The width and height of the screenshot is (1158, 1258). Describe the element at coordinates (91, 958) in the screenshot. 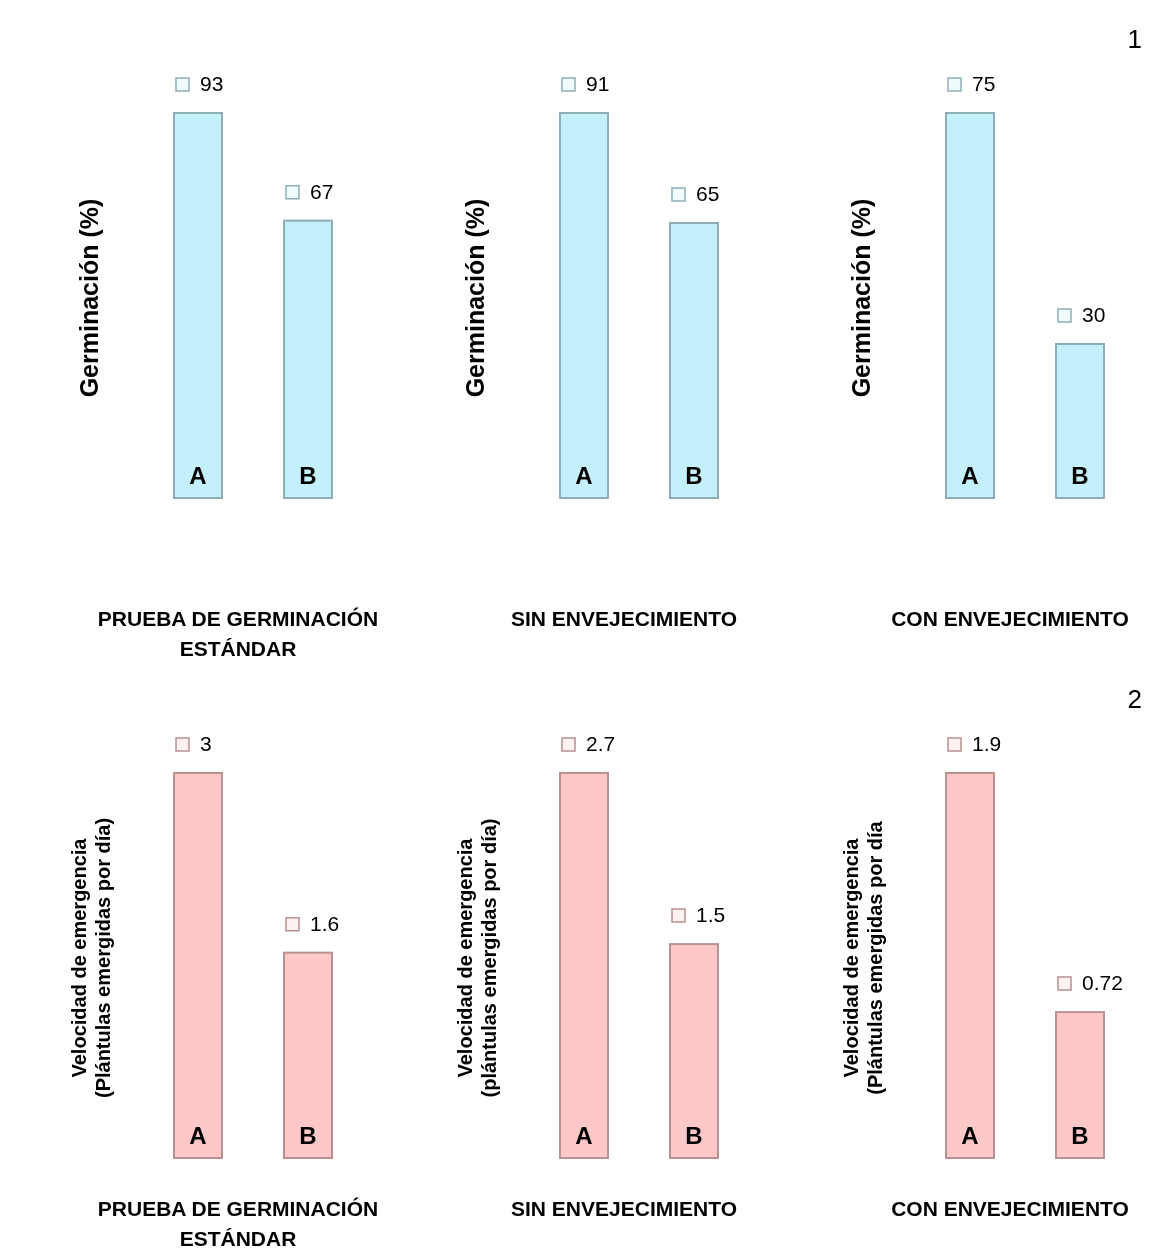

I see `y-axis-title: Velocidad de emergencia (Plántulas emergidas por día)` at that location.